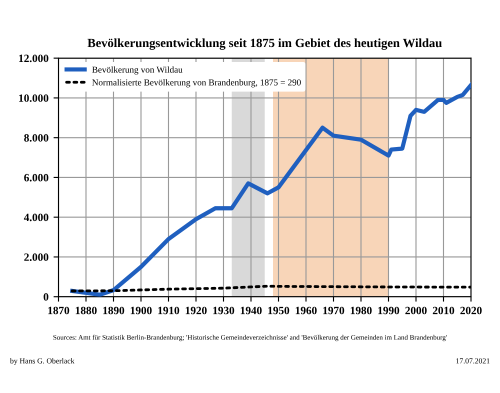  I want to click on x-tick-label: 1970, so click(333, 310).